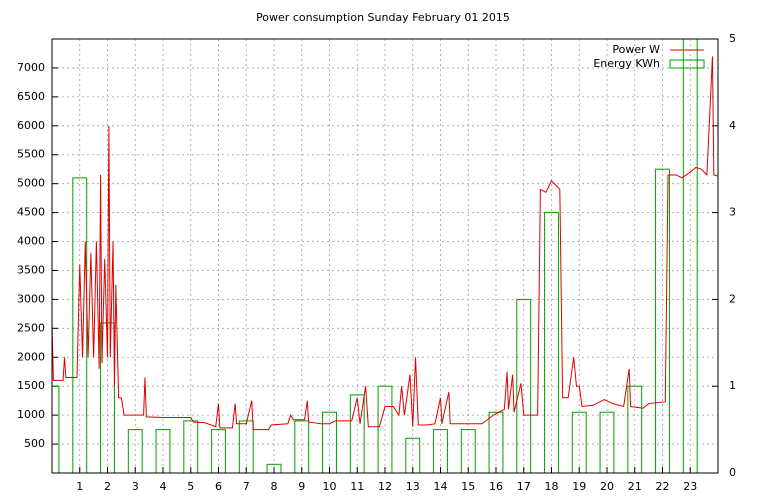 This screenshot has width=768, height=500. Describe the element at coordinates (732, 298) in the screenshot. I see `y2-tick-label: 2` at that location.